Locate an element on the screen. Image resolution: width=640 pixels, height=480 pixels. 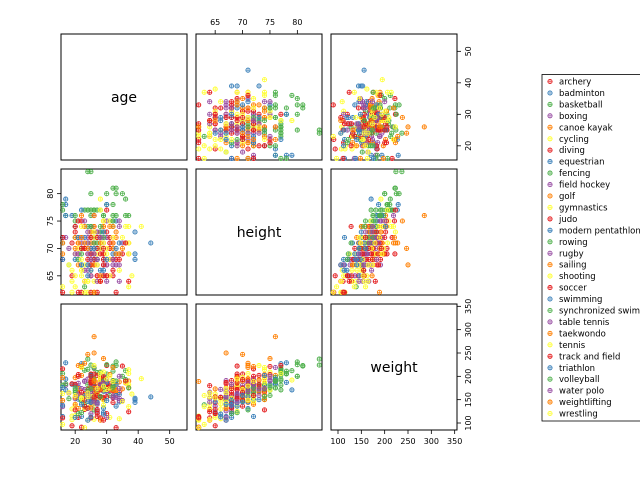
point-sailing is located at coordinates (259, 380).